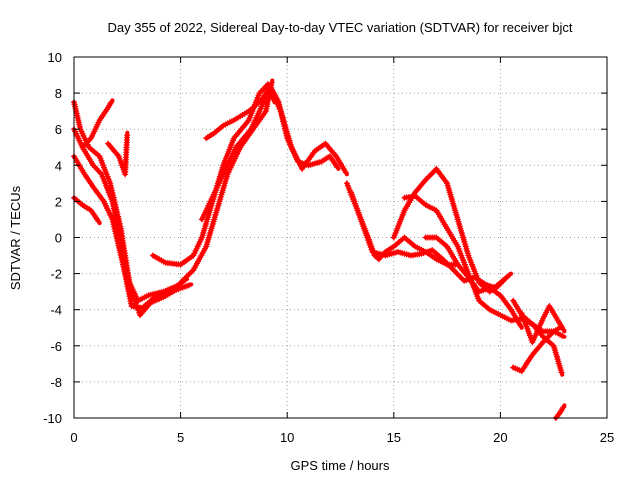 The width and height of the screenshot is (640, 480). I want to click on y-tick-label: 0, so click(58, 238).